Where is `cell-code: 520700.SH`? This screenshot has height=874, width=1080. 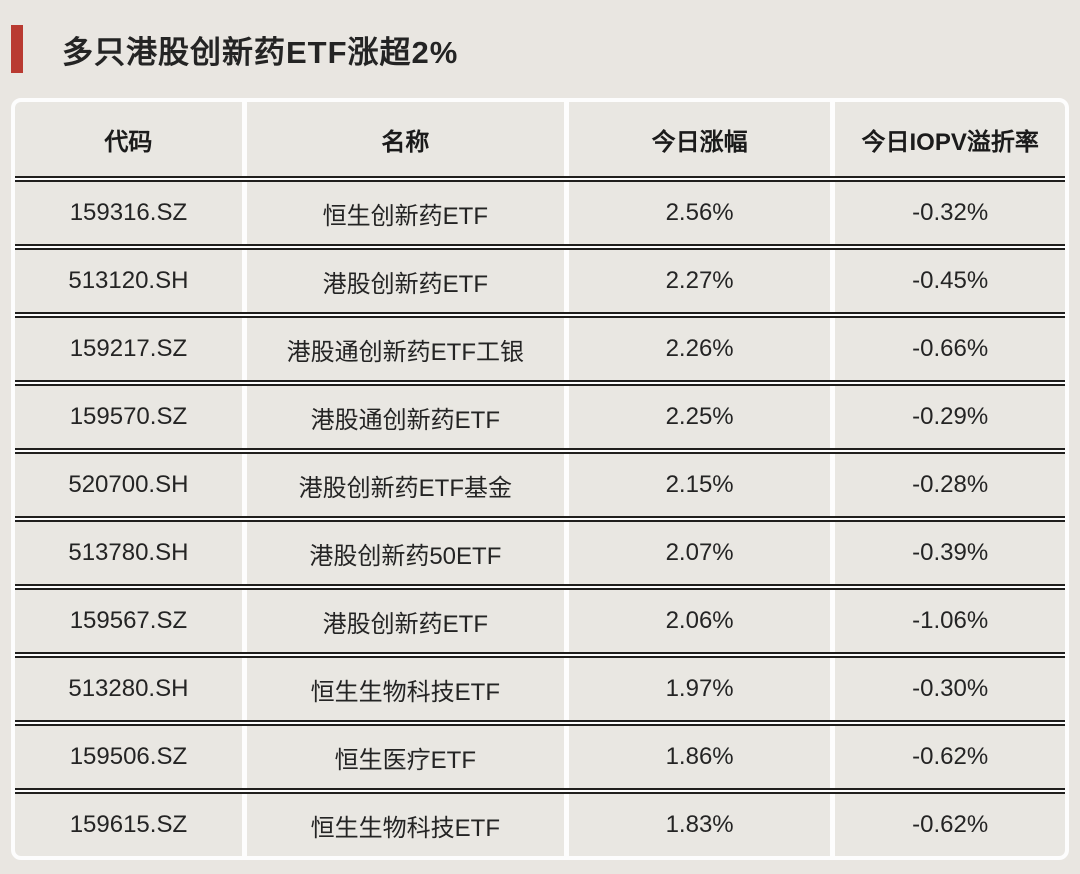 cell-code: 520700.SH is located at coordinates (128, 485).